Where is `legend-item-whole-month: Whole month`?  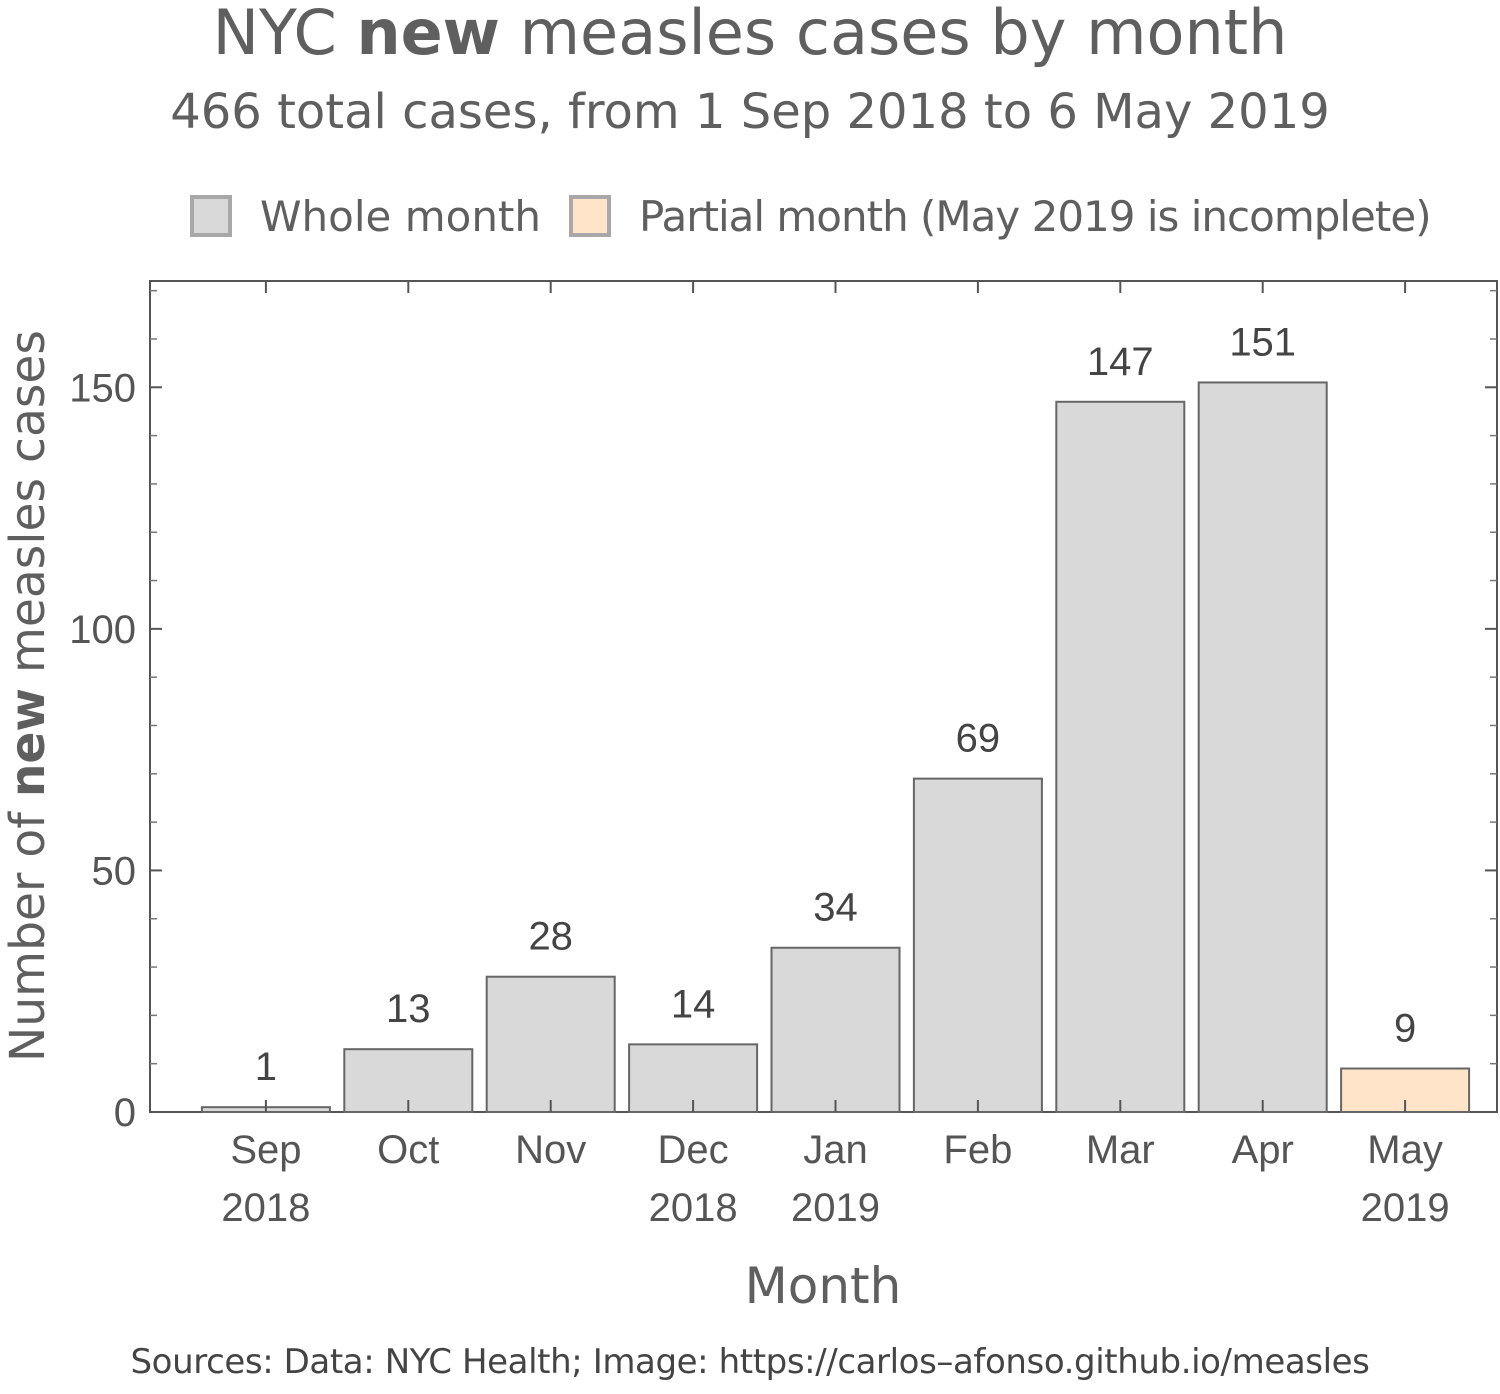 legend-item-whole-month: Whole month is located at coordinates (365, 216).